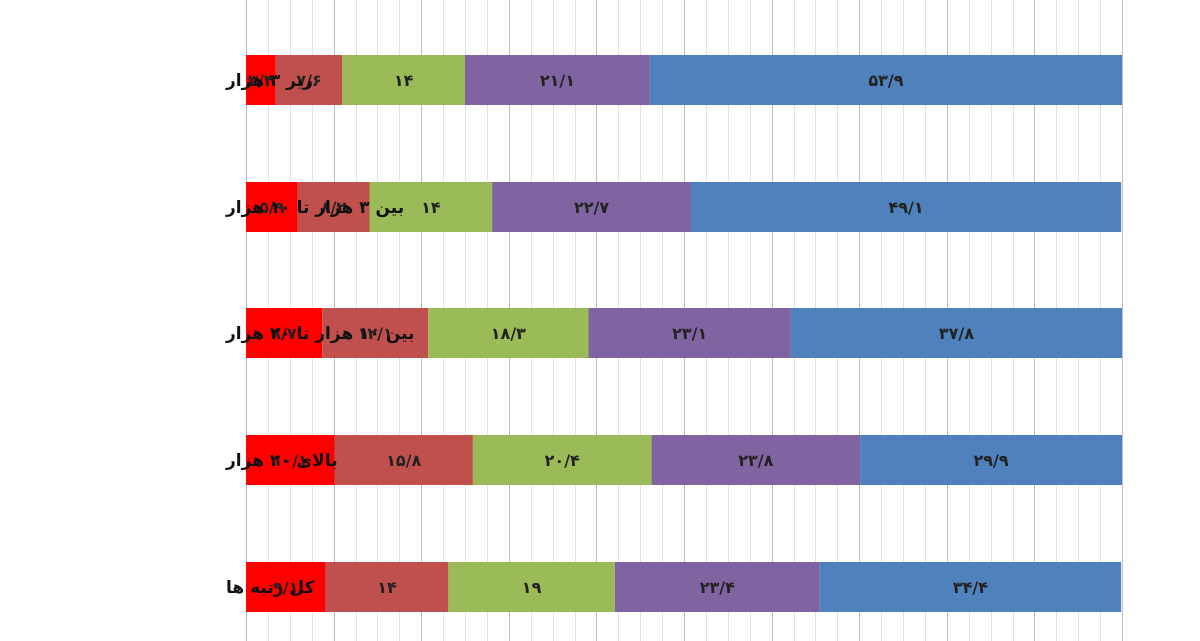 This screenshot has width=1200, height=641. I want to click on data-label: ۳۴/۴, so click(970, 587).